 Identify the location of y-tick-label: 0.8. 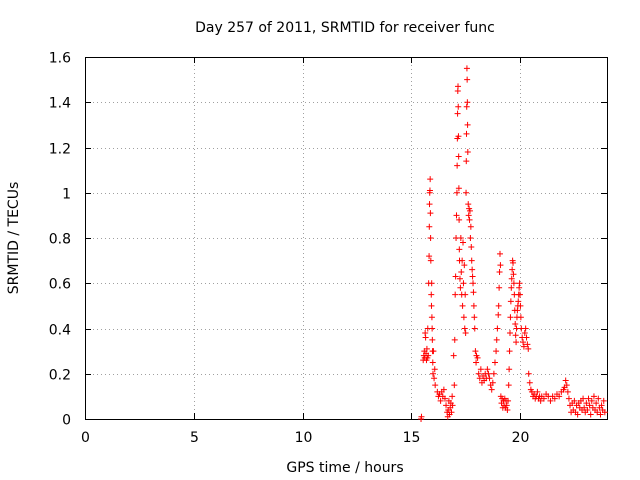
(60, 240).